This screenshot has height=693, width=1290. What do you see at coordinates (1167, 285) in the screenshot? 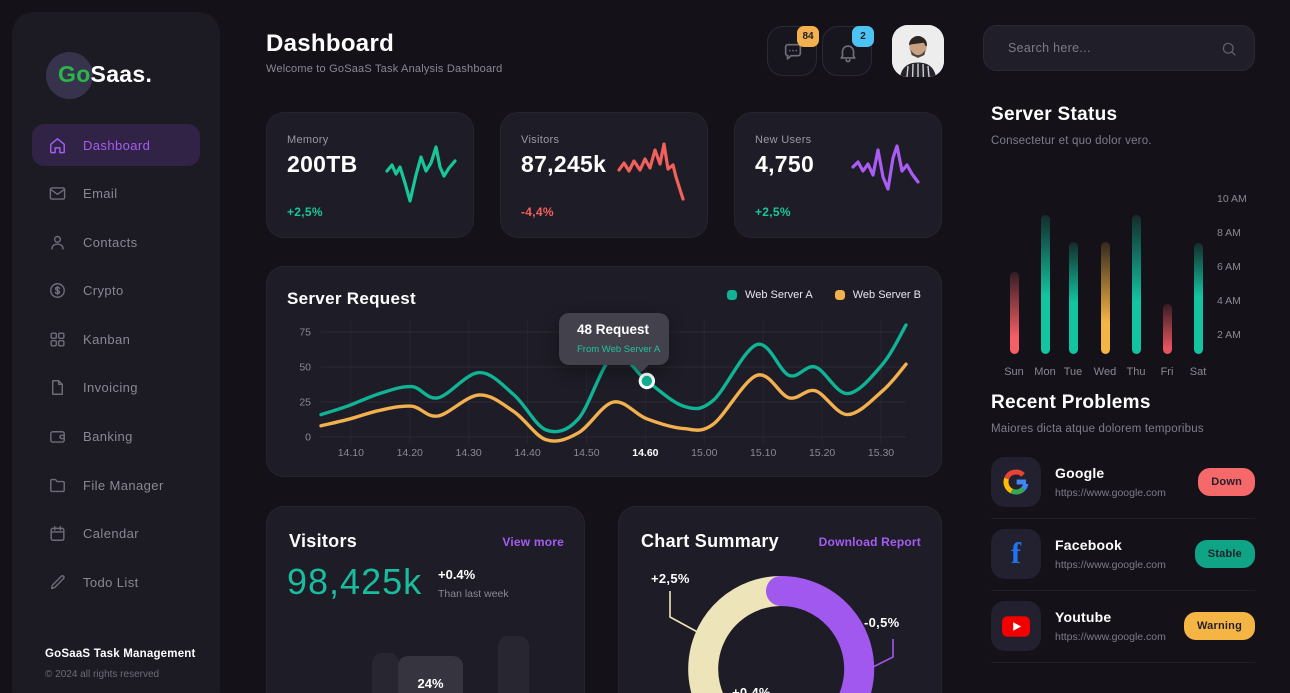
I see `status-bar-column-fri: Fri` at bounding box center [1167, 285].